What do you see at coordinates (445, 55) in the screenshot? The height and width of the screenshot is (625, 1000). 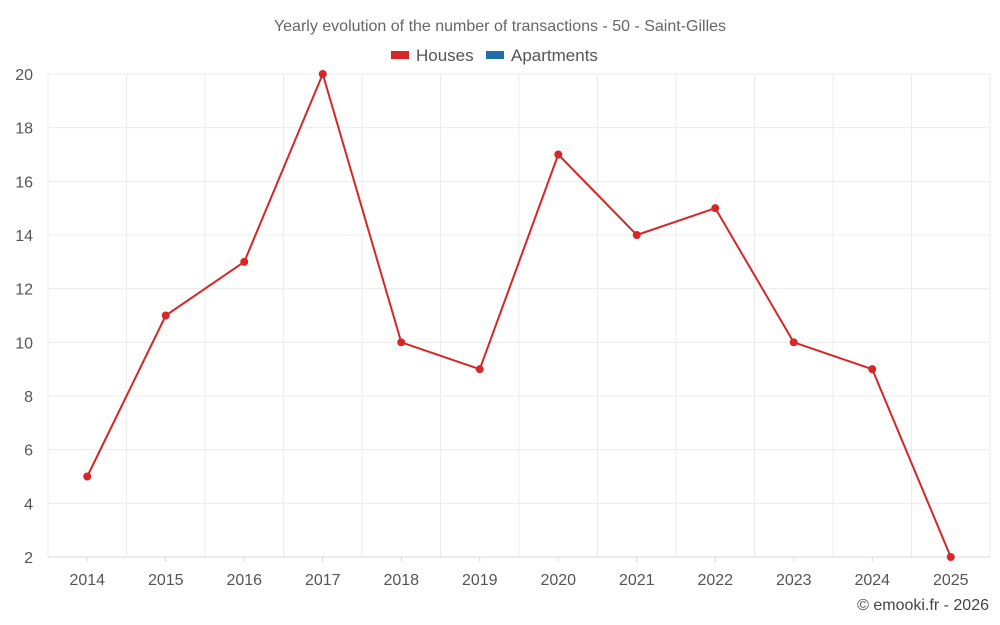 I see `legend-label-houses: Houses` at bounding box center [445, 55].